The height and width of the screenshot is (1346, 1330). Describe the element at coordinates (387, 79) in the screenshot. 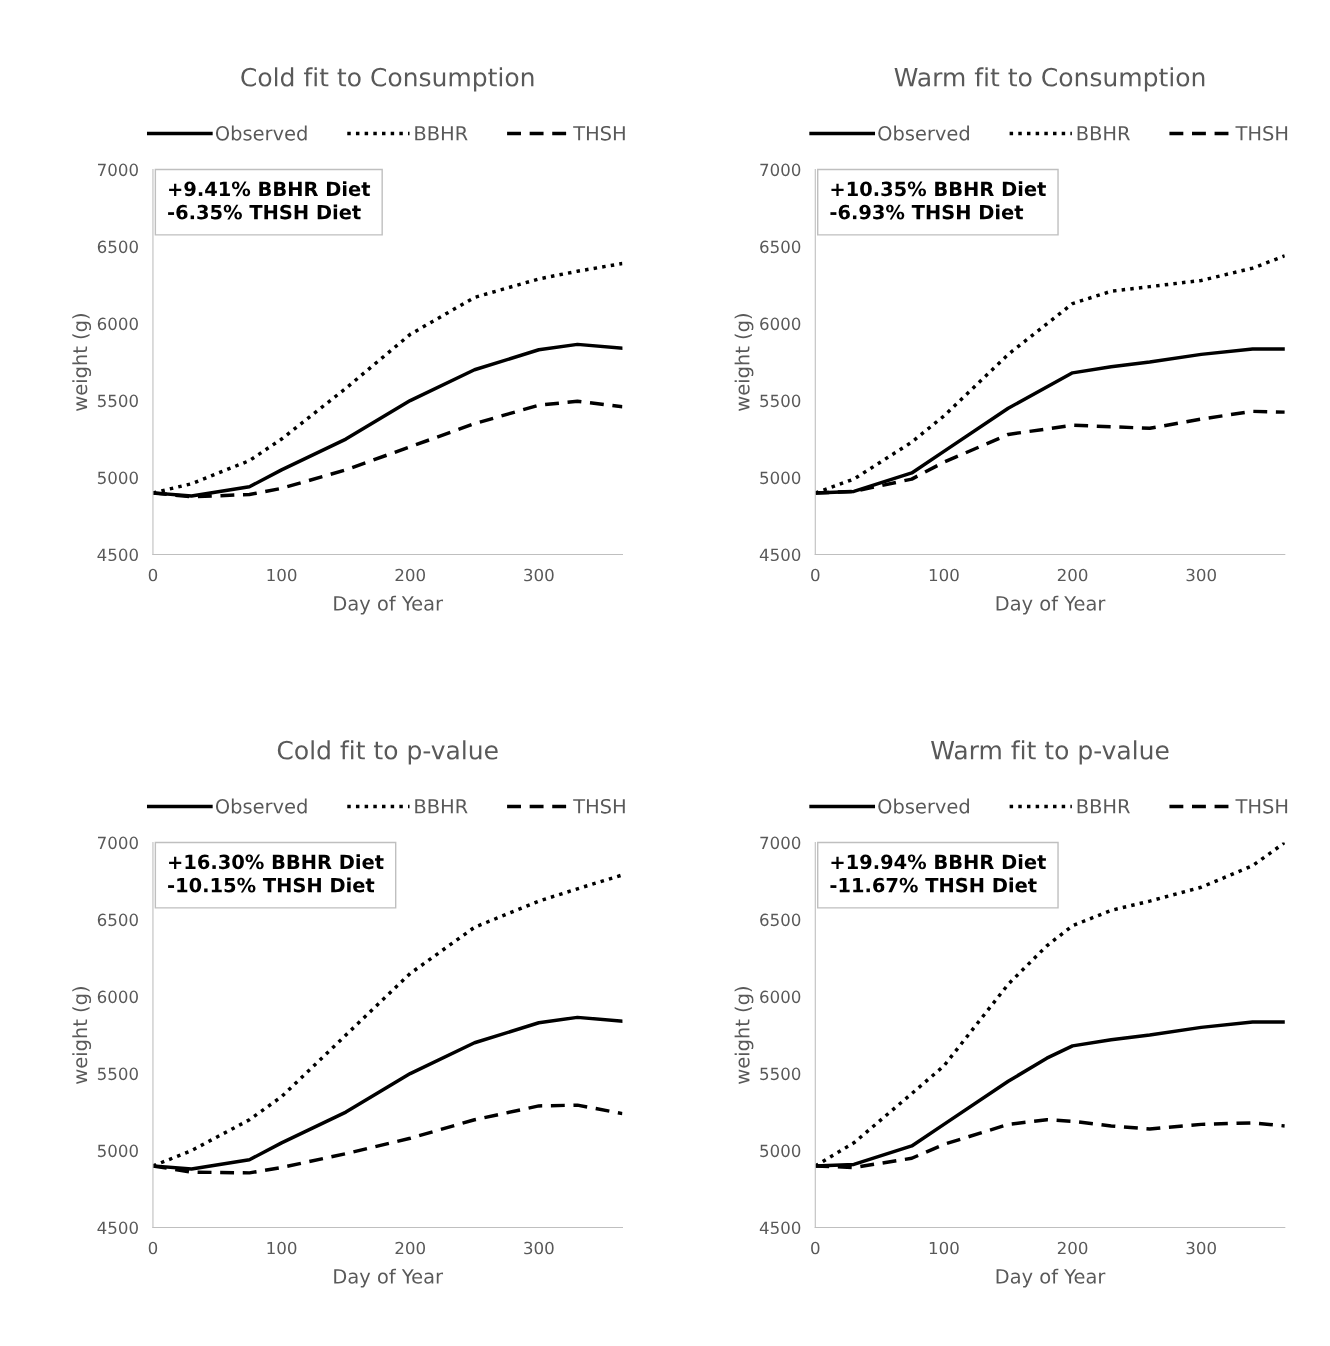

I see `chart-title: Cold fit to Consumption` at that location.